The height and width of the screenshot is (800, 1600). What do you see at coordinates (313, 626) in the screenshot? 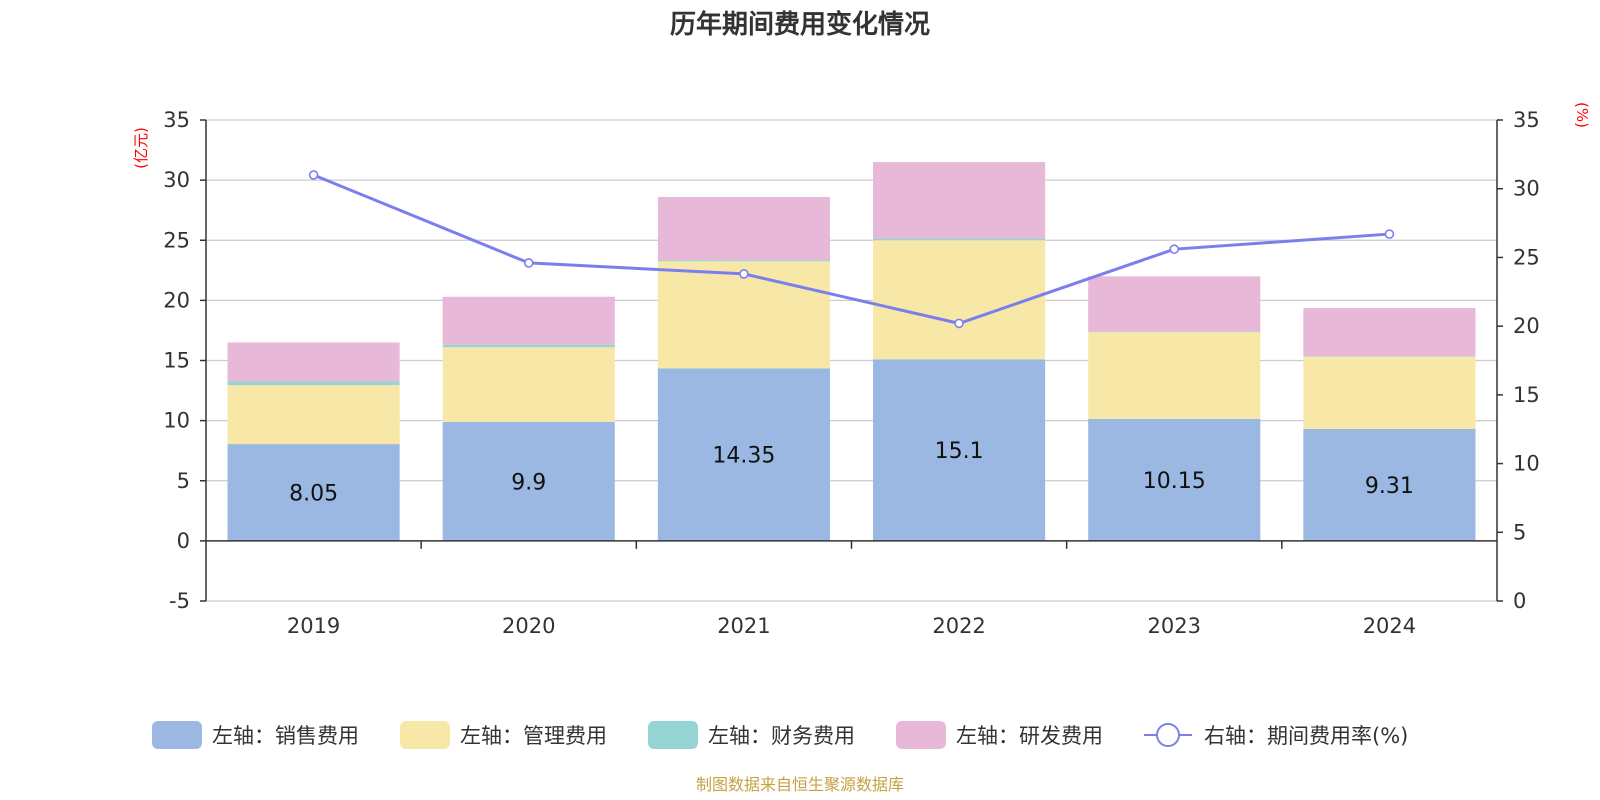
I see `x-axis-label: 2019` at bounding box center [313, 626].